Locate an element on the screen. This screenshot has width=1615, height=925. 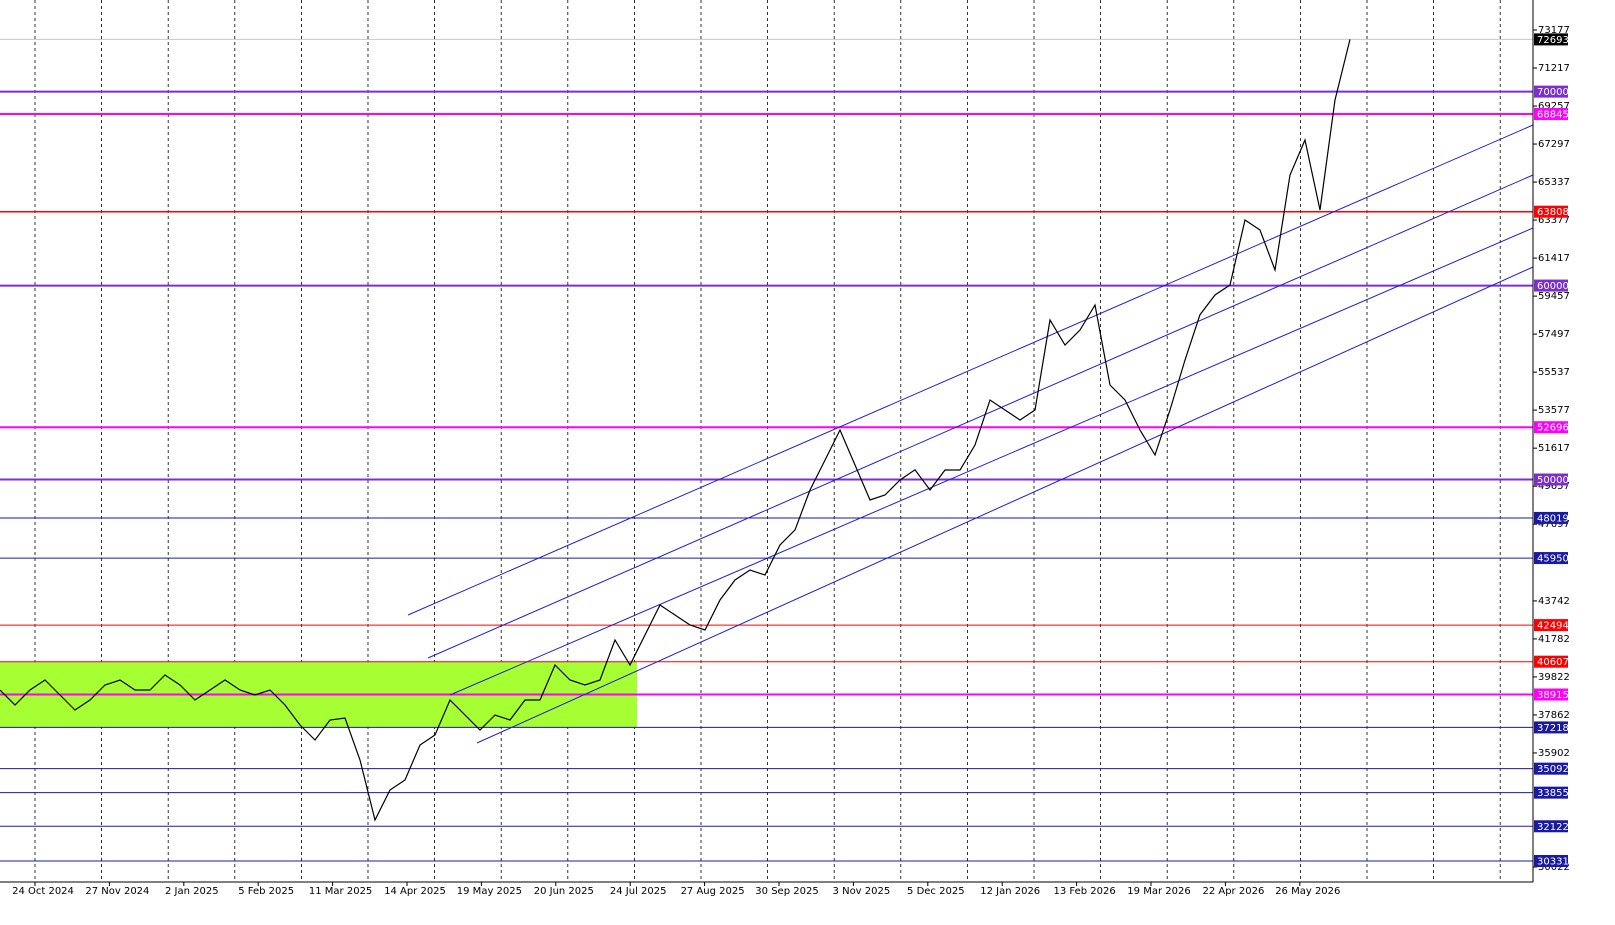
y-tick-label: 53577 is located at coordinates (1554, 410).